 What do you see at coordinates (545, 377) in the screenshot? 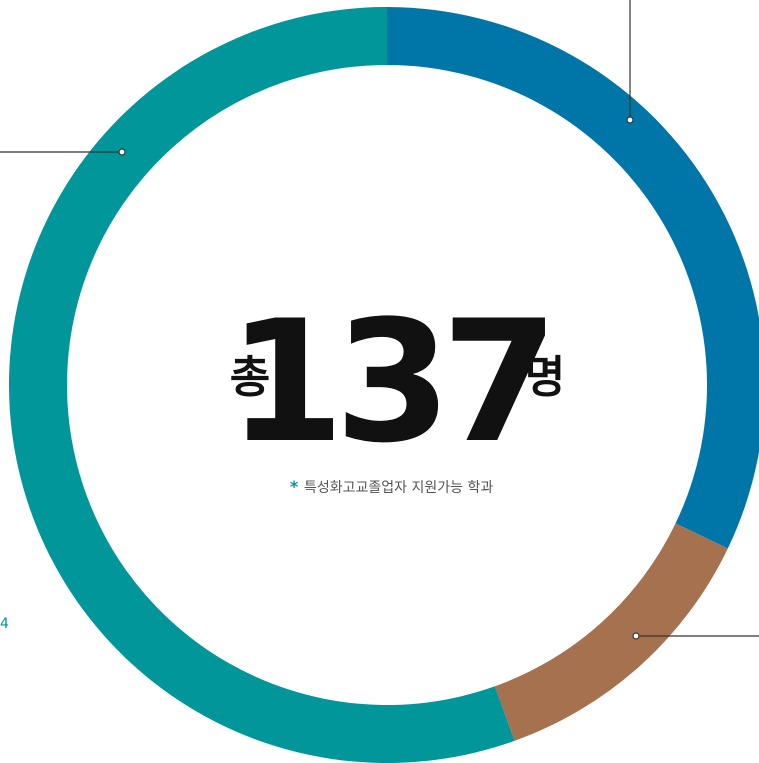
I see `center-suffix: 명` at bounding box center [545, 377].